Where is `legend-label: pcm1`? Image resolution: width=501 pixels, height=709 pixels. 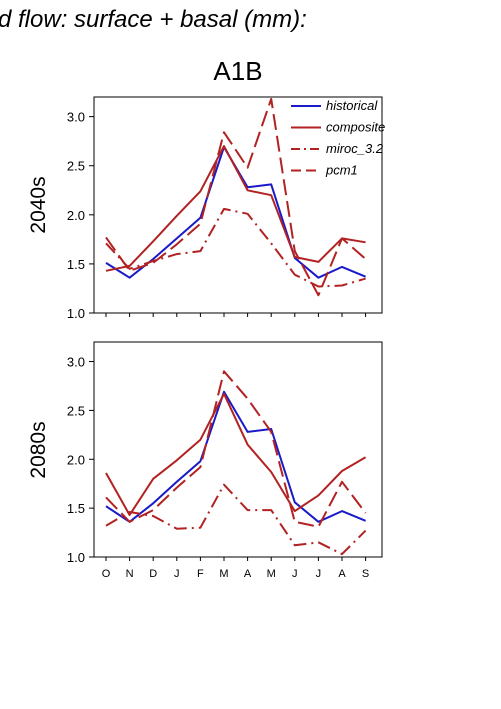 legend-label: pcm1 is located at coordinates (341, 170).